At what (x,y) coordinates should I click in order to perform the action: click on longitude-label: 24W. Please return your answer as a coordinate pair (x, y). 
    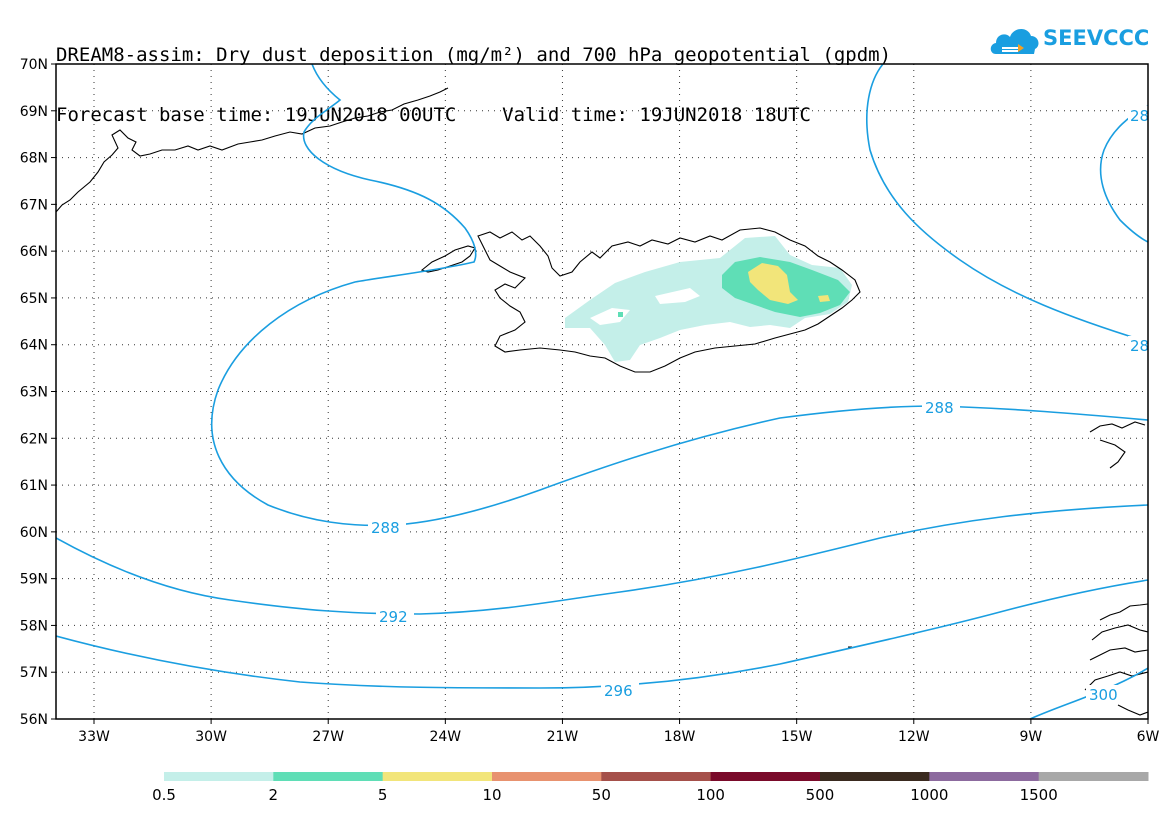
    Looking at the image, I should click on (445, 737).